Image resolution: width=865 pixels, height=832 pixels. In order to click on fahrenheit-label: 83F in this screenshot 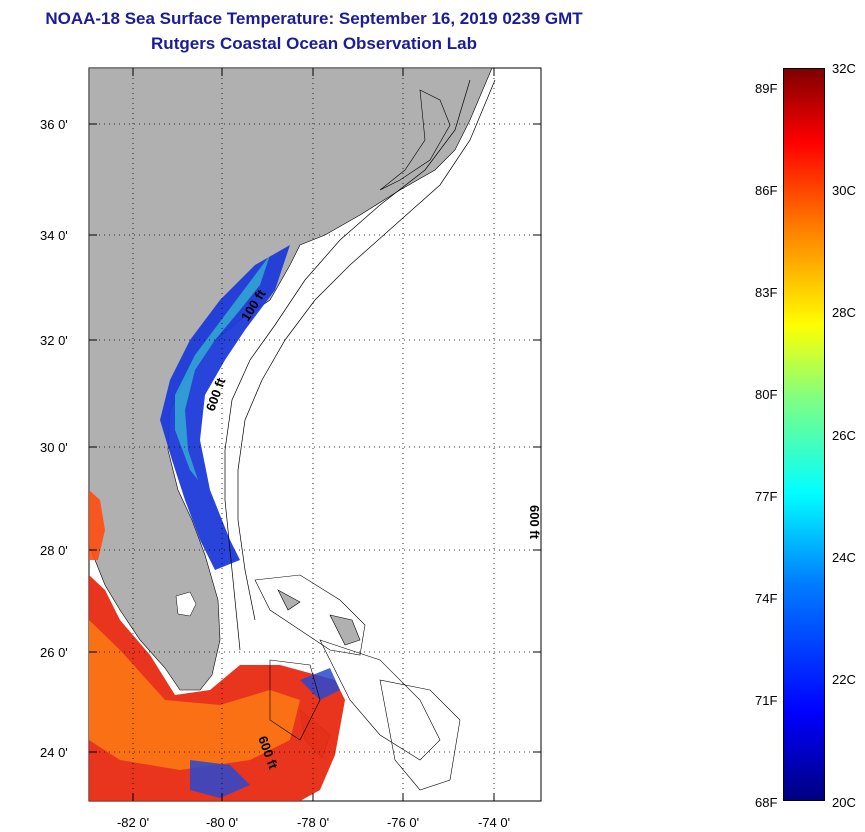, I will do `click(766, 292)`.